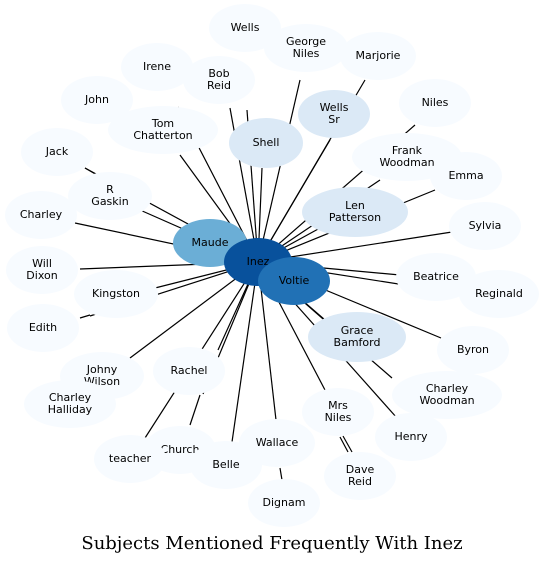  I want to click on node-irene-shape, so click(157, 67).